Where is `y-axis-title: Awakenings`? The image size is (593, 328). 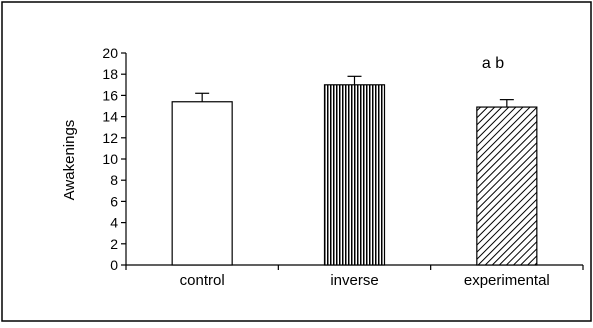
y-axis-title: Awakenings is located at coordinates (69, 160).